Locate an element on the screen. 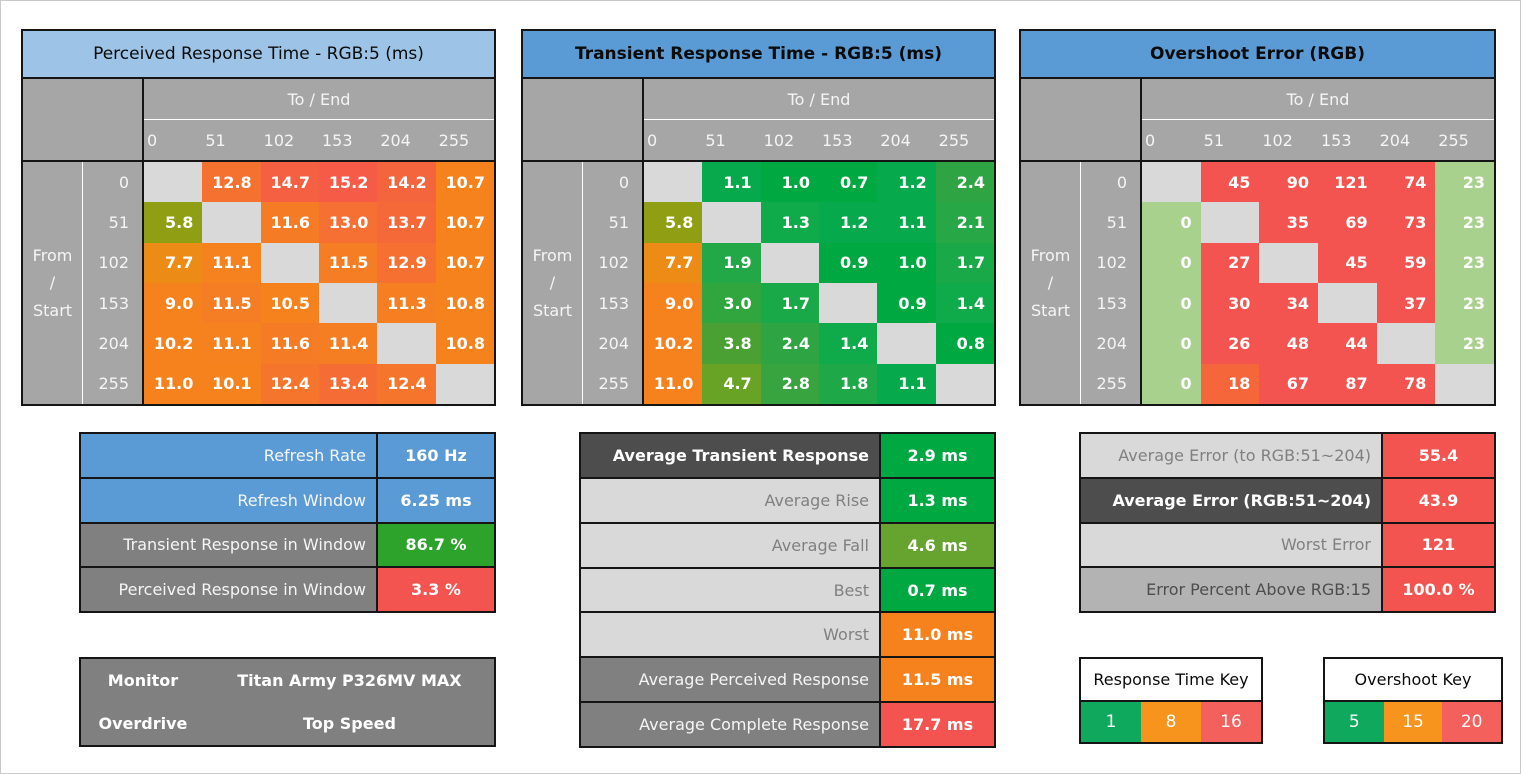 The height and width of the screenshot is (774, 1521). summary-row: Average Error (RGB:51~204) 43.9 is located at coordinates (1287, 499).